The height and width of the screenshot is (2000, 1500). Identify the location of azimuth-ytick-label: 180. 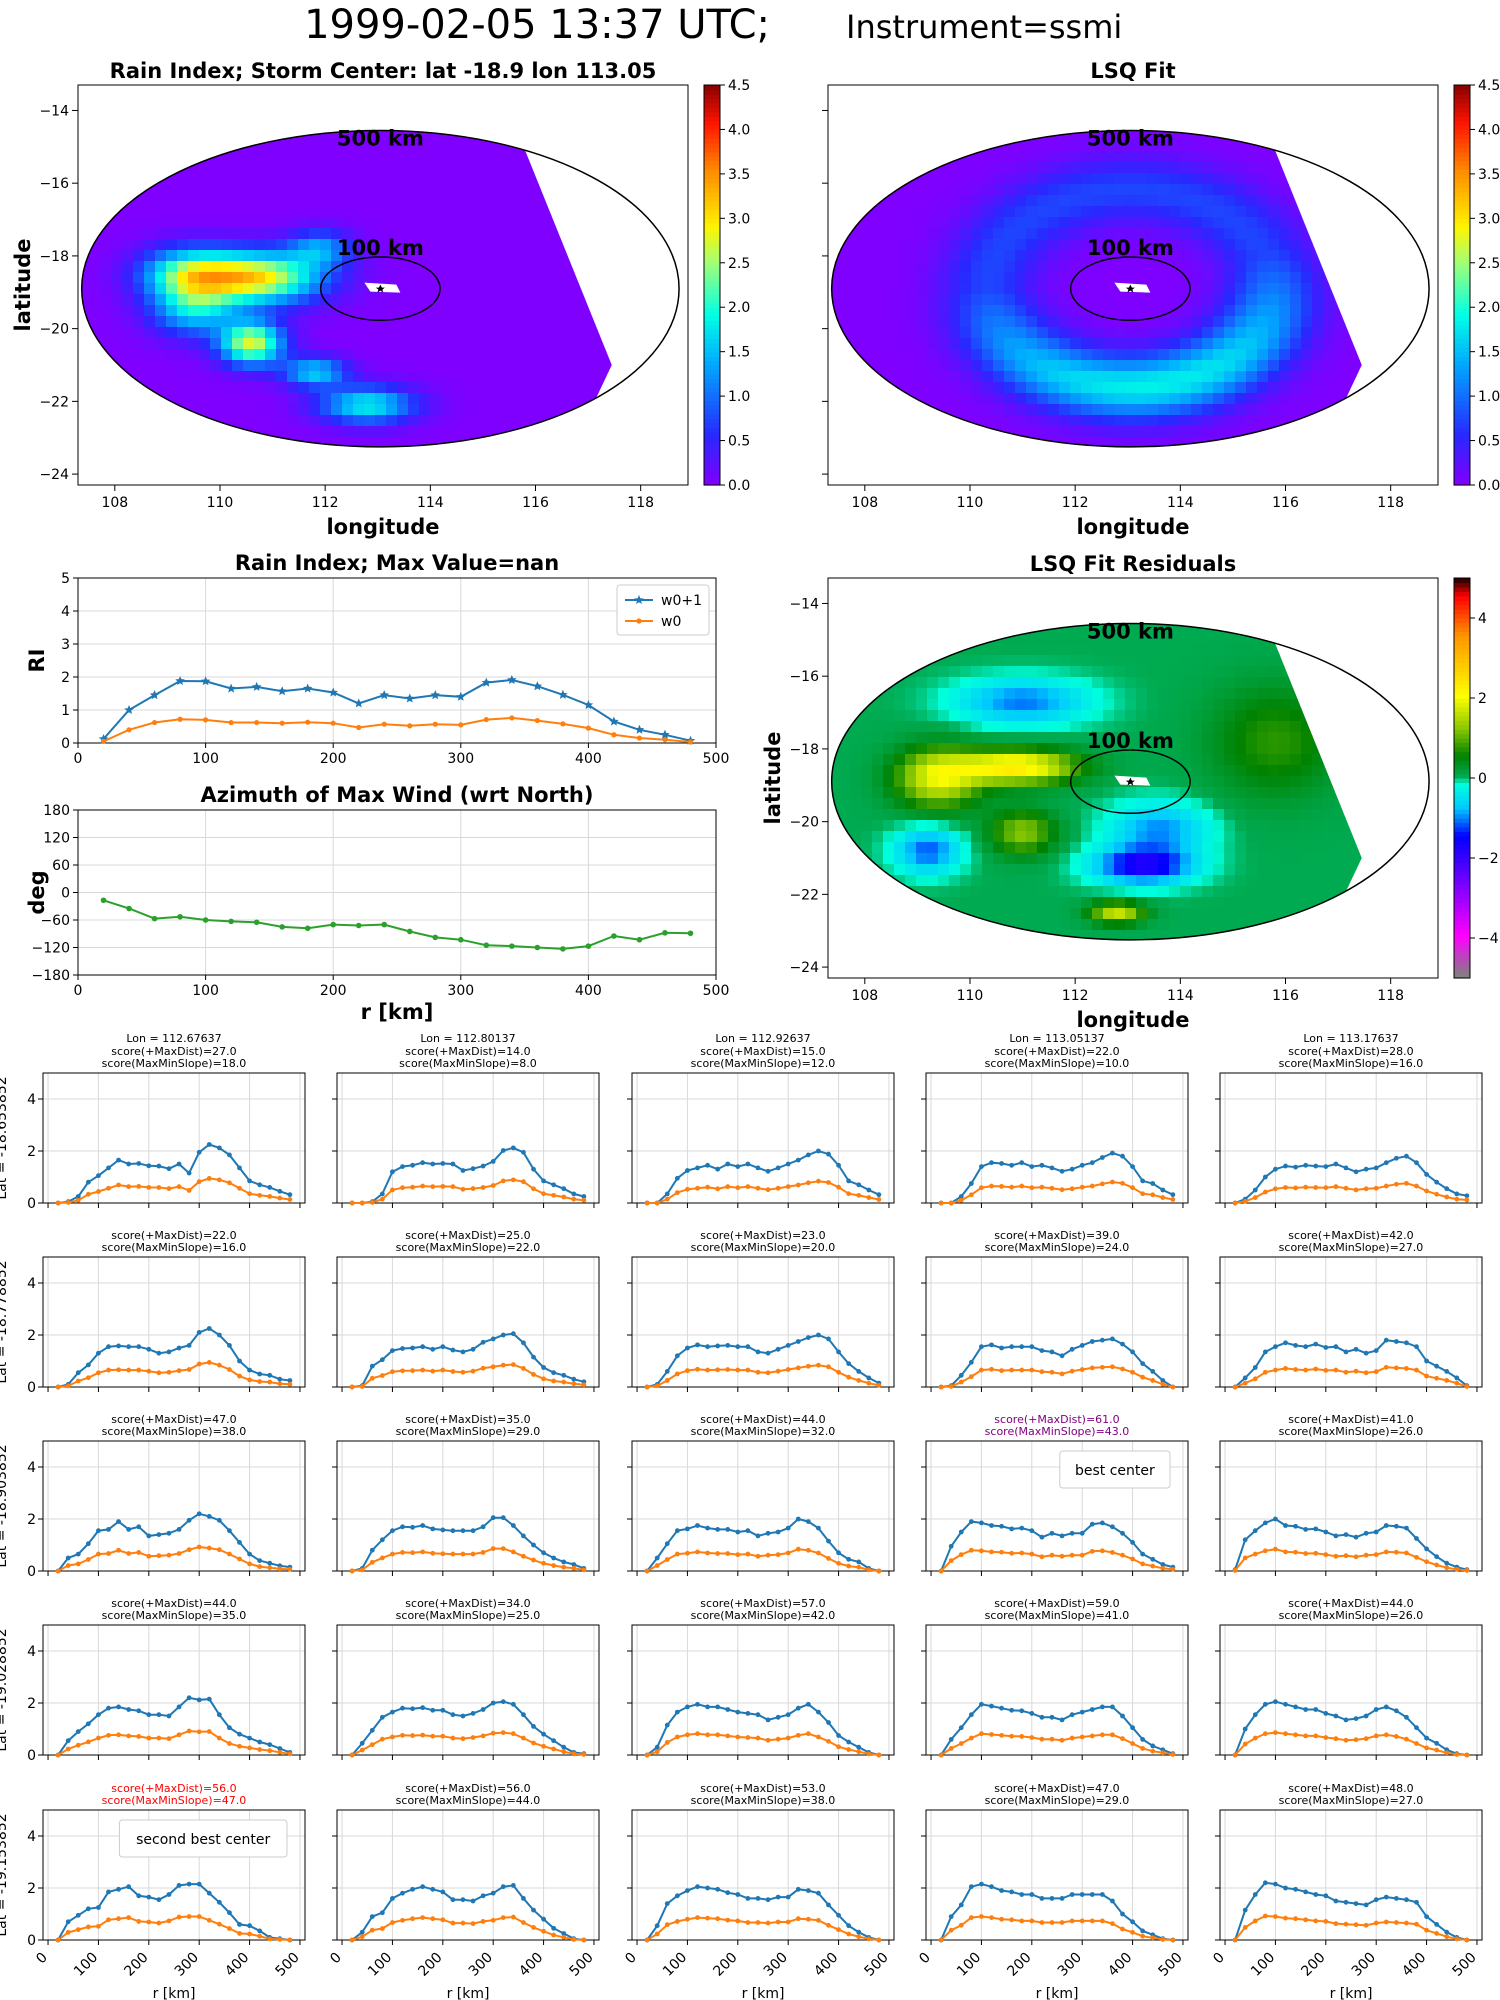
(56, 811).